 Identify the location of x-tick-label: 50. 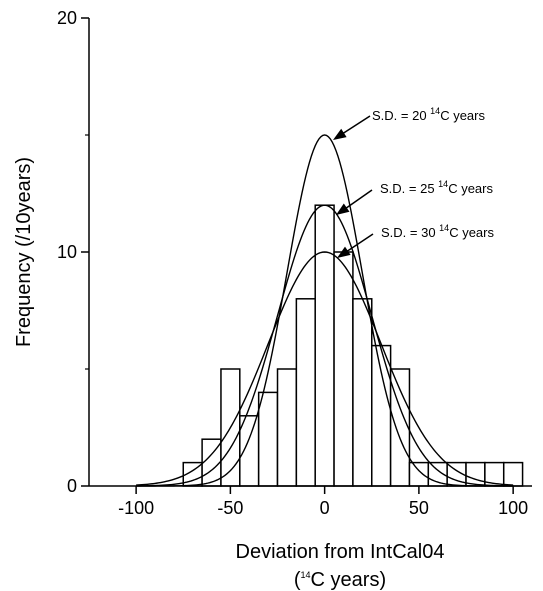
(419, 508).